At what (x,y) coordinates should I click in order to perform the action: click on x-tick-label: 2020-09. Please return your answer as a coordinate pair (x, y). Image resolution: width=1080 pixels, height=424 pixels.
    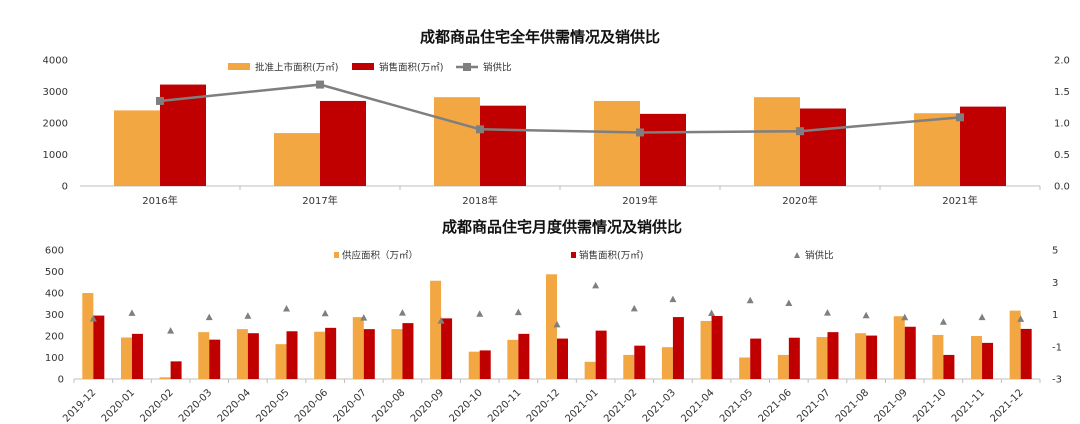
    Looking at the image, I should click on (427, 405).